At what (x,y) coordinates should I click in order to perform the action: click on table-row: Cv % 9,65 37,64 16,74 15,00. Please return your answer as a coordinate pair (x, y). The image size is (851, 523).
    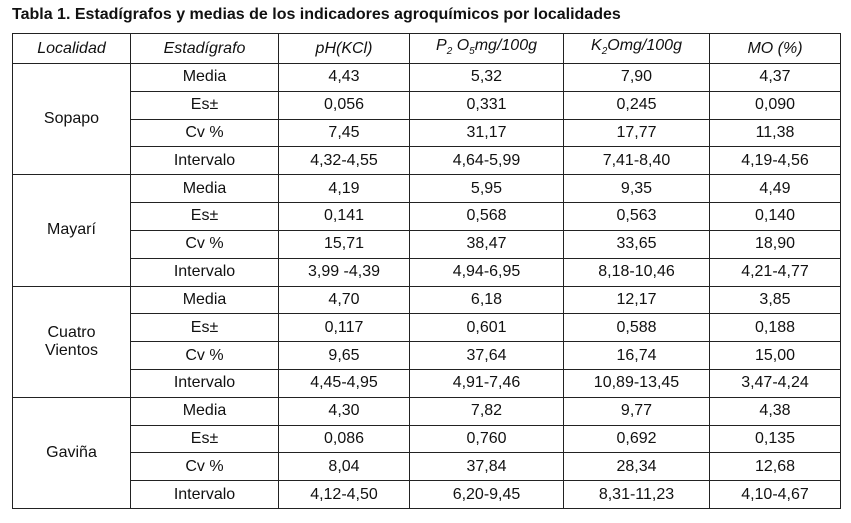
    Looking at the image, I should click on (427, 355).